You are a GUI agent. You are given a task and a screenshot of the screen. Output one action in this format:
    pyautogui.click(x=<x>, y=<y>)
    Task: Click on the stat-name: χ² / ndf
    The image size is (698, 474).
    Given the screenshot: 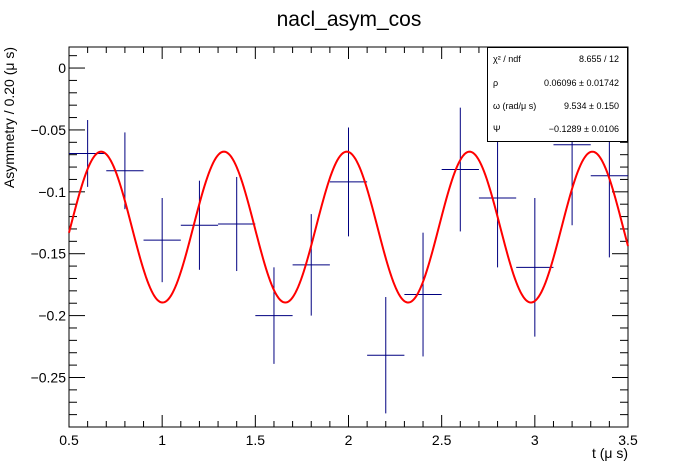 What is the action you would take?
    pyautogui.click(x=507, y=59)
    